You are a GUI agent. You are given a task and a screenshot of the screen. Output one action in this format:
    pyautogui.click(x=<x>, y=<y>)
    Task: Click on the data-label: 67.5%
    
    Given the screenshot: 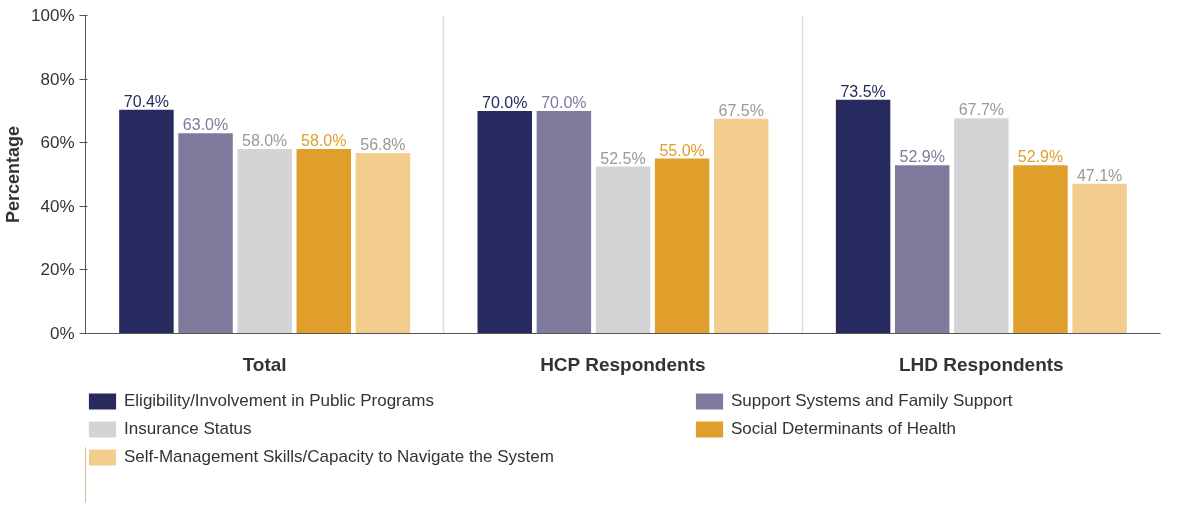 What is the action you would take?
    pyautogui.click(x=741, y=110)
    